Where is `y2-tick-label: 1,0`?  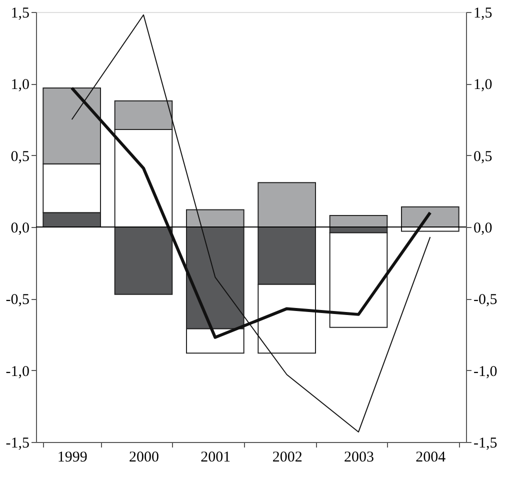 y2-tick-label: 1,0 is located at coordinates (483, 85).